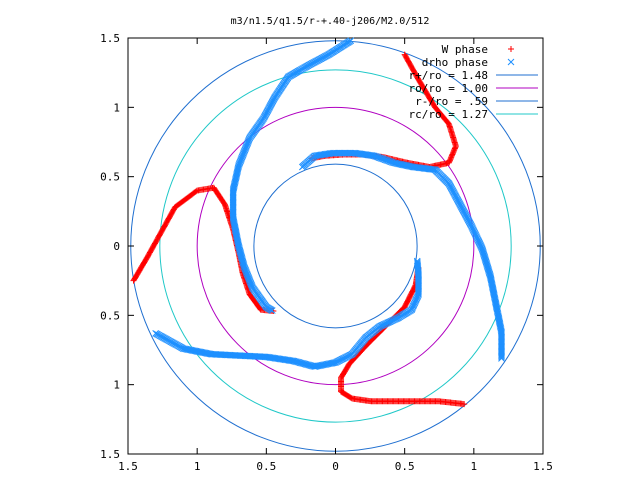 The width and height of the screenshot is (640, 480). I want to click on legend-label: drho phase, so click(455, 62).